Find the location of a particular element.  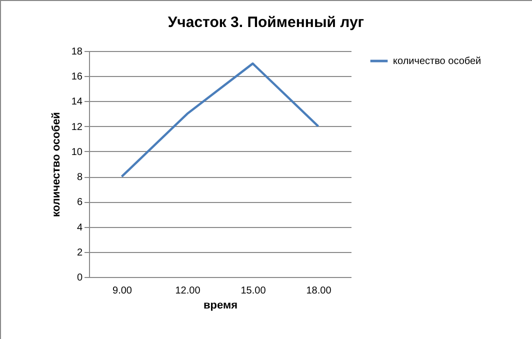

line-series is located at coordinates (220, 120).